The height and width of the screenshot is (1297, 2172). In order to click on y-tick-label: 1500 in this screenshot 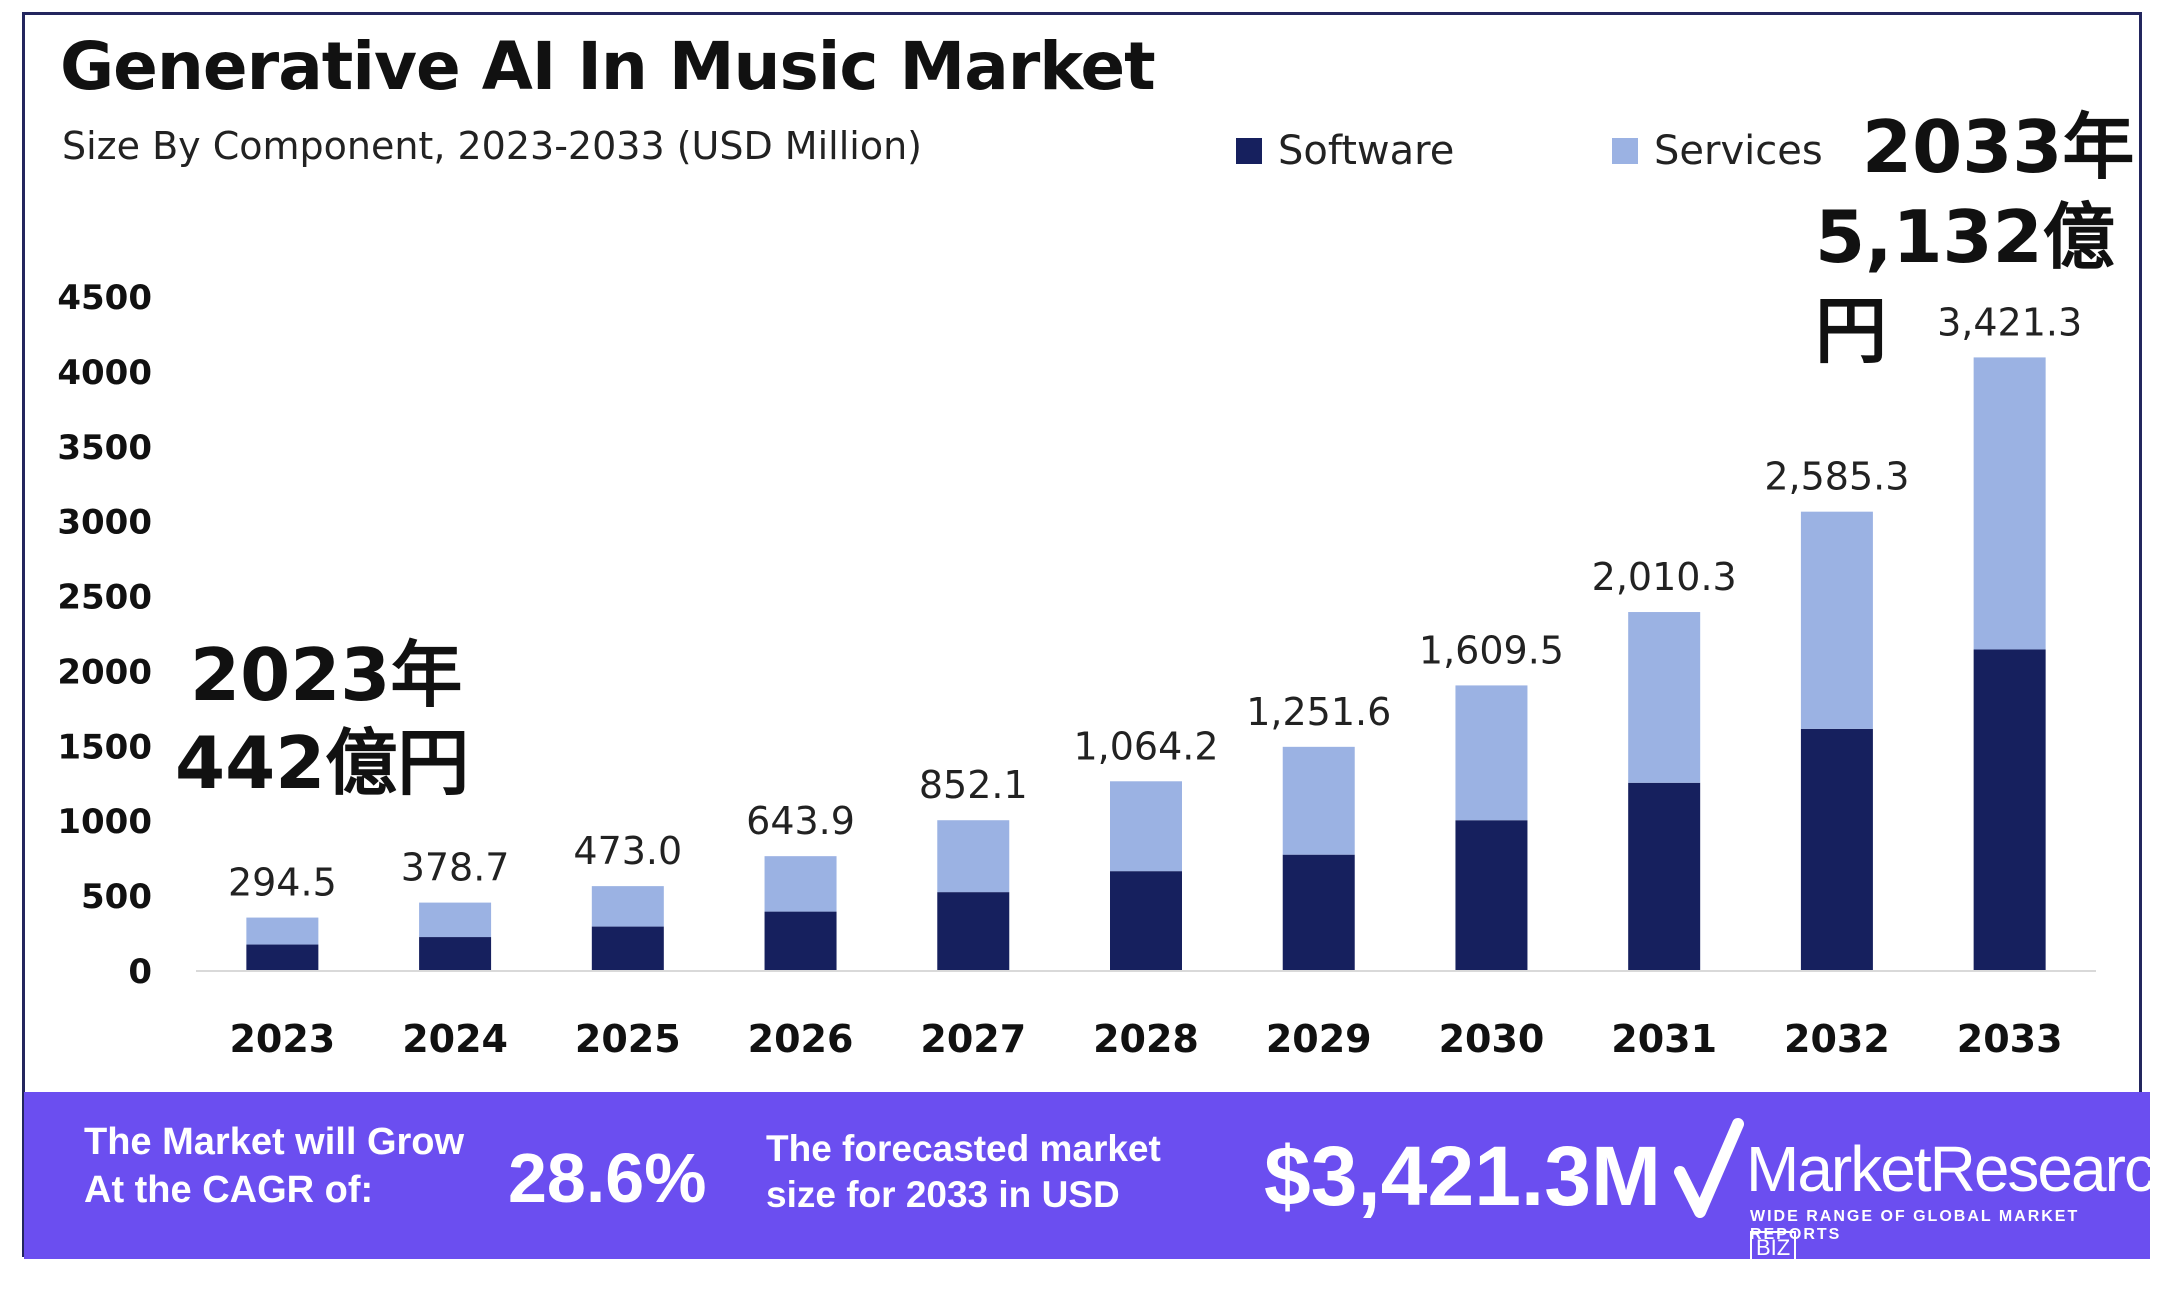, I will do `click(104, 747)`.